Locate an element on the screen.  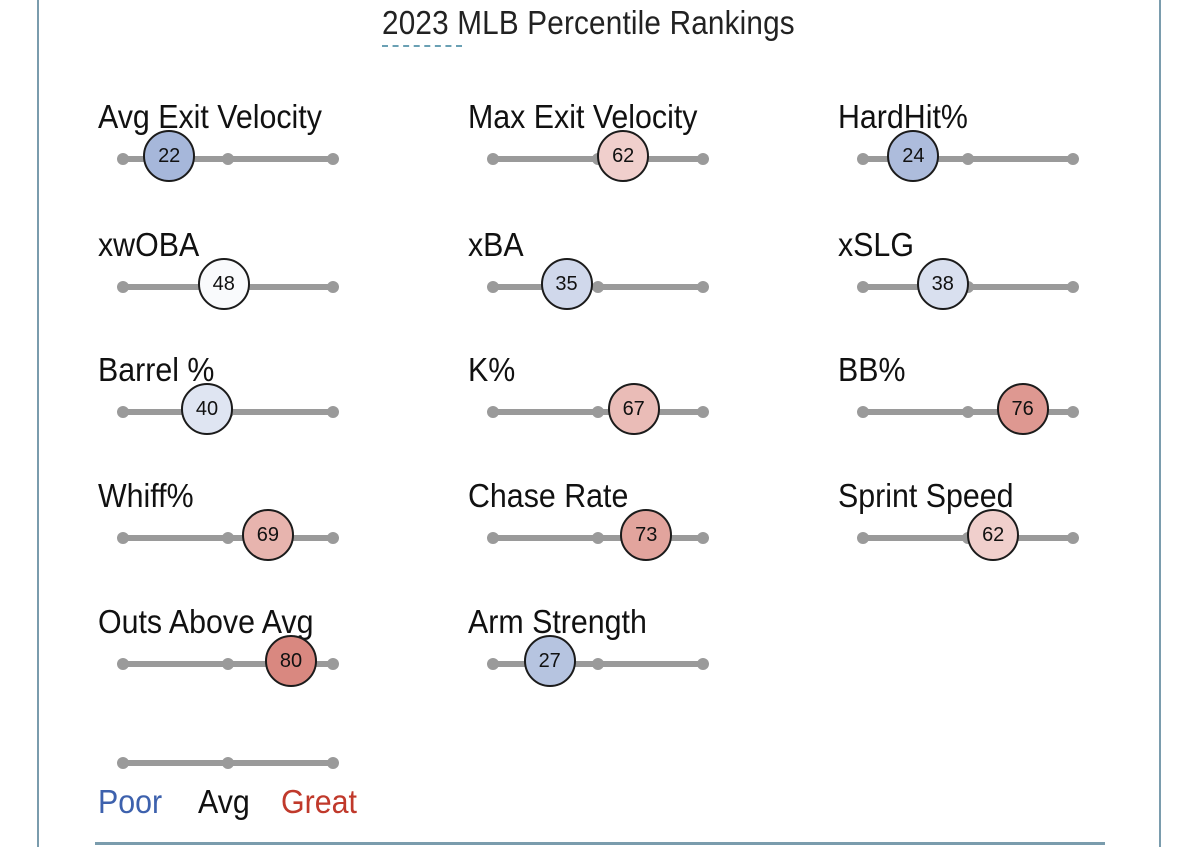
legend: Poor Avg Great is located at coordinates (248, 790).